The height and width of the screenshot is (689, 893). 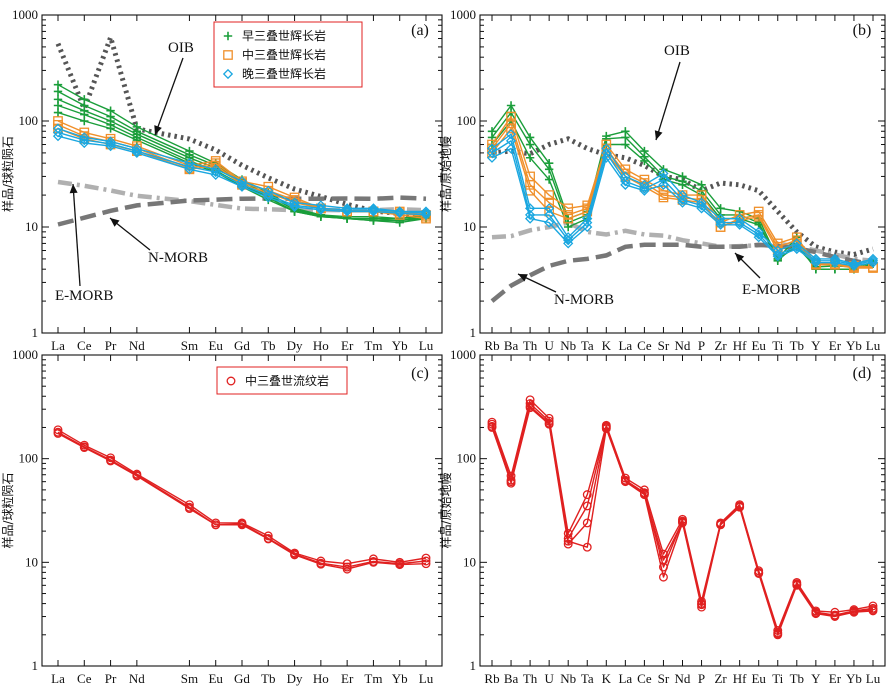 I want to click on legend: 中三叠世流纹岩, so click(x=282, y=380).